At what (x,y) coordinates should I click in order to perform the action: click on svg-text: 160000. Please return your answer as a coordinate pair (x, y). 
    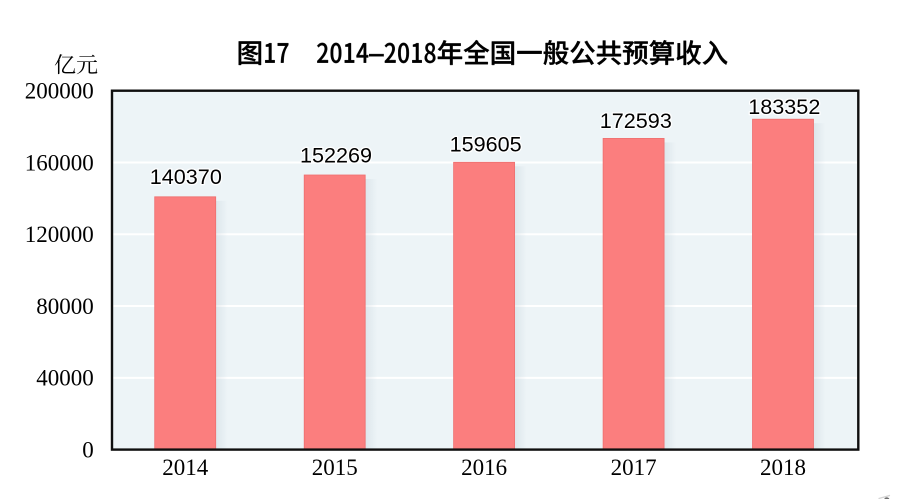
    Looking at the image, I should click on (59, 162).